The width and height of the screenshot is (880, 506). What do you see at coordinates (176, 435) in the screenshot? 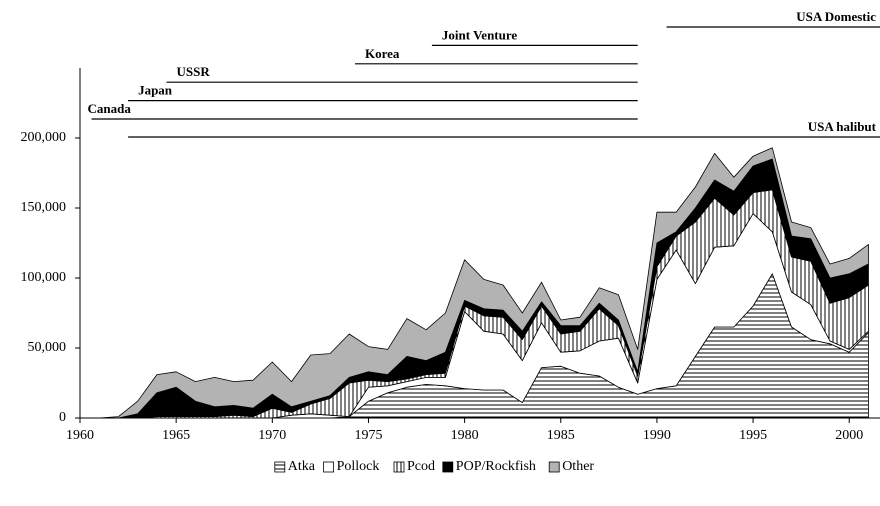
I see `x-tick-label: 1965` at bounding box center [176, 435].